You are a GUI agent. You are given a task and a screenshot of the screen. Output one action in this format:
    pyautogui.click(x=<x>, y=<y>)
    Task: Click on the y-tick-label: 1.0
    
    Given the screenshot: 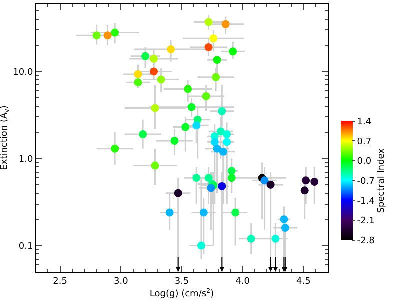 What is the action you would take?
    pyautogui.click(x=26, y=159)
    